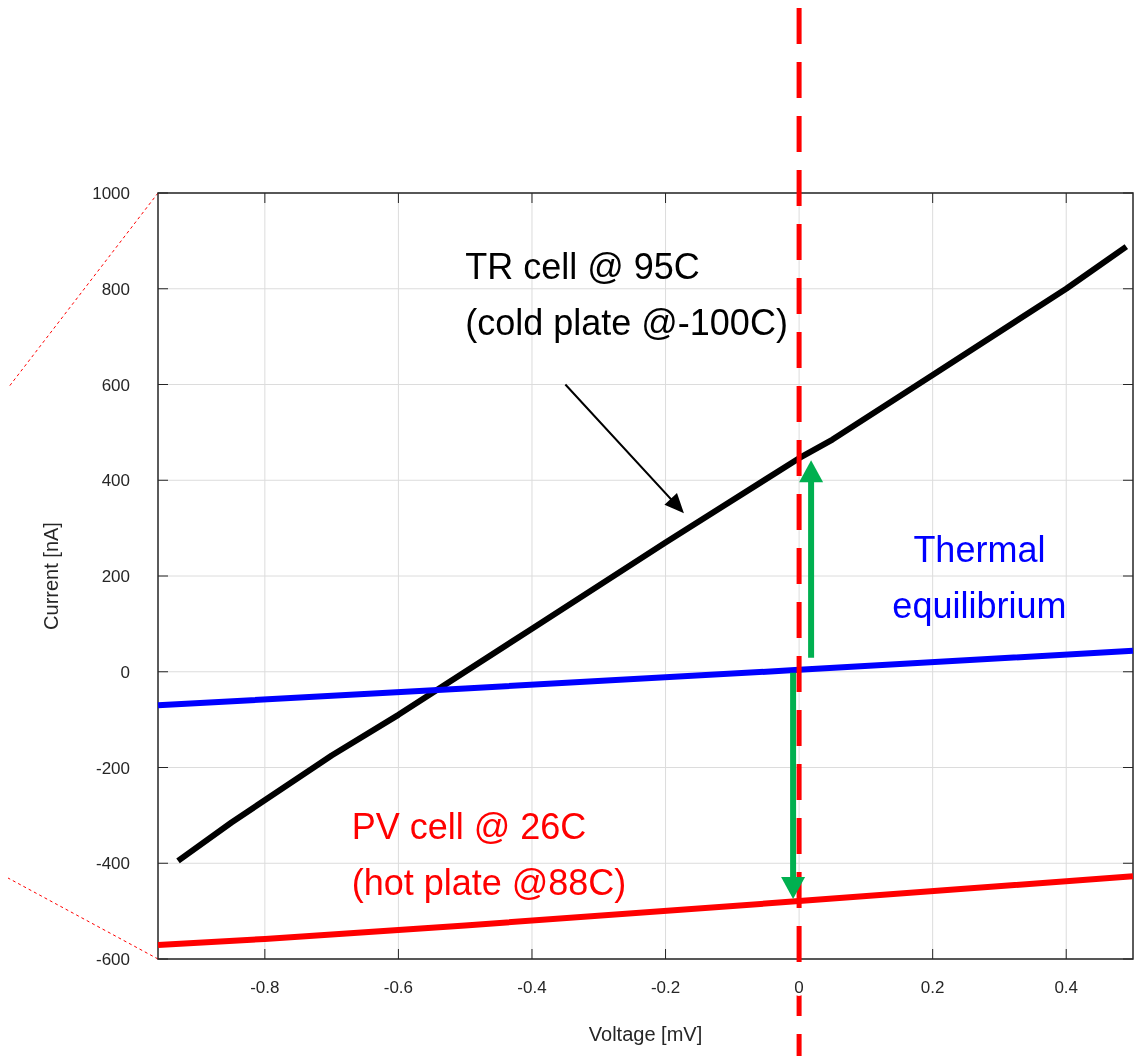 Image resolution: width=1135 pixels, height=1056 pixels. Describe the element at coordinates (532, 987) in the screenshot. I see `x-tick-label: -0.4` at that location.